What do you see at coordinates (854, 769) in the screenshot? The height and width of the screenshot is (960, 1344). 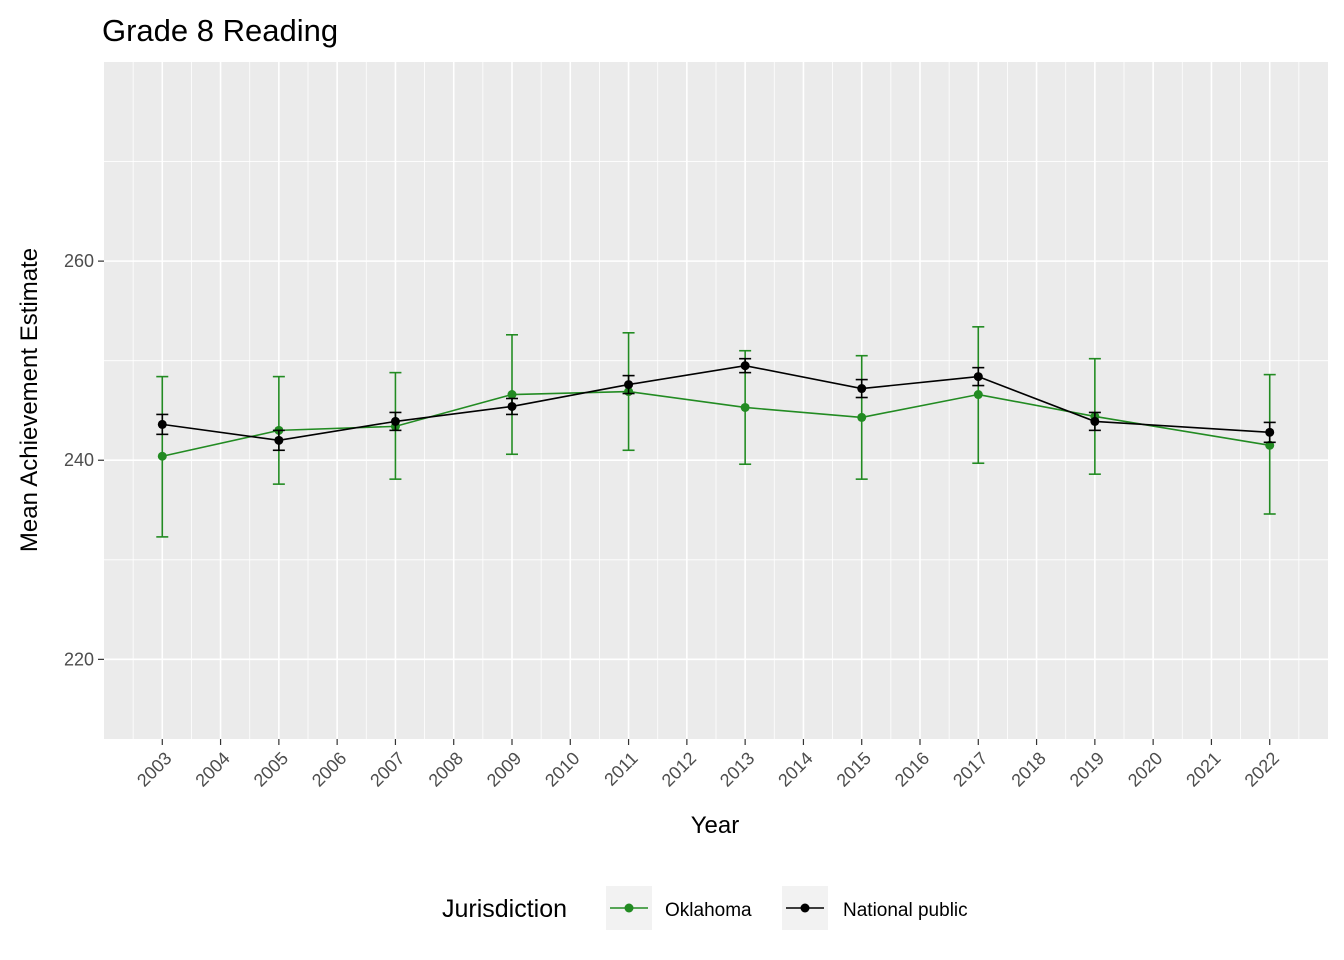 I see `x-tick-label: 2015` at bounding box center [854, 769].